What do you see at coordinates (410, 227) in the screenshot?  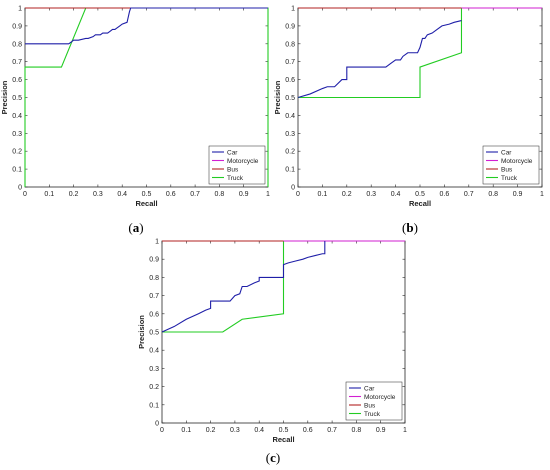 I see `panel-label: (b)` at bounding box center [410, 227].